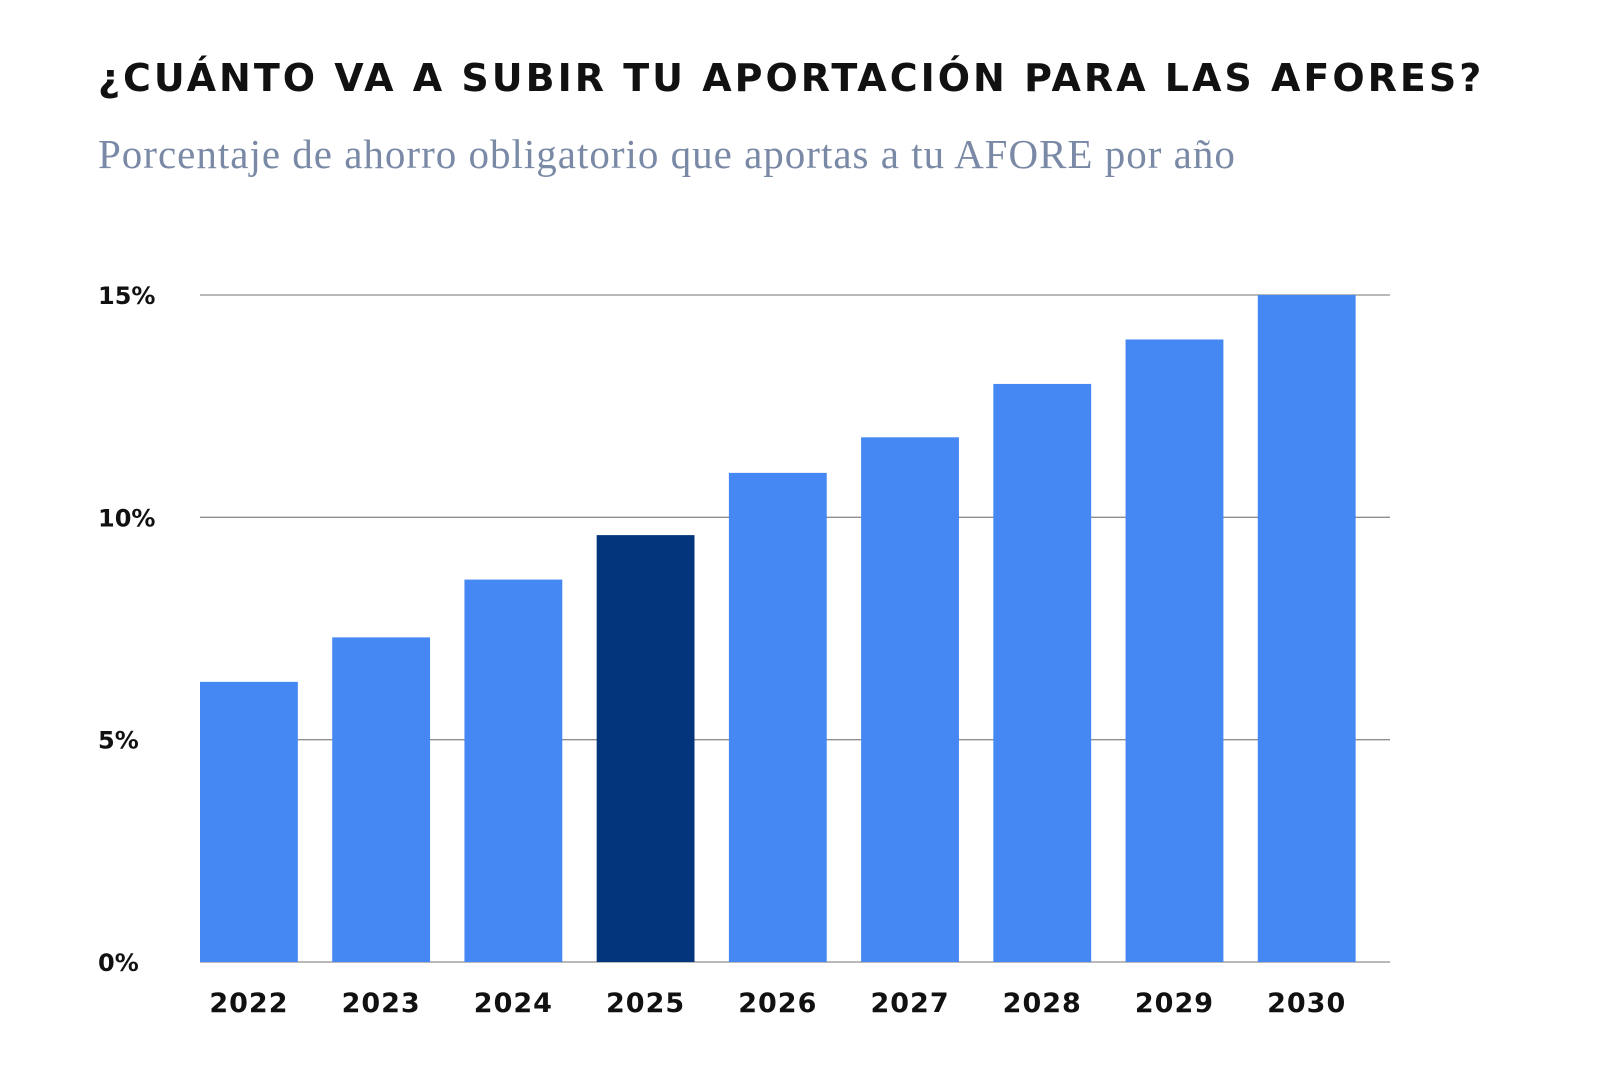 This screenshot has width=1600, height=1083. Describe the element at coordinates (1174, 1003) in the screenshot. I see `x-tick-label-2029: 2029` at that location.